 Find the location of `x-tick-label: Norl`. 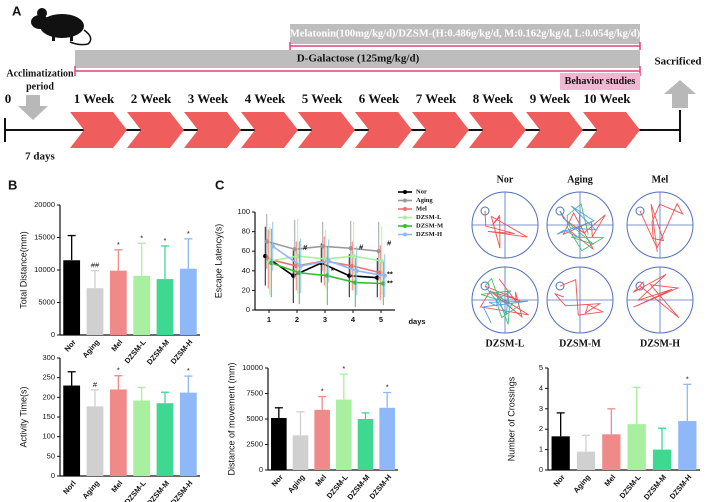

x-tick-label: Norl is located at coordinates (69, 487).